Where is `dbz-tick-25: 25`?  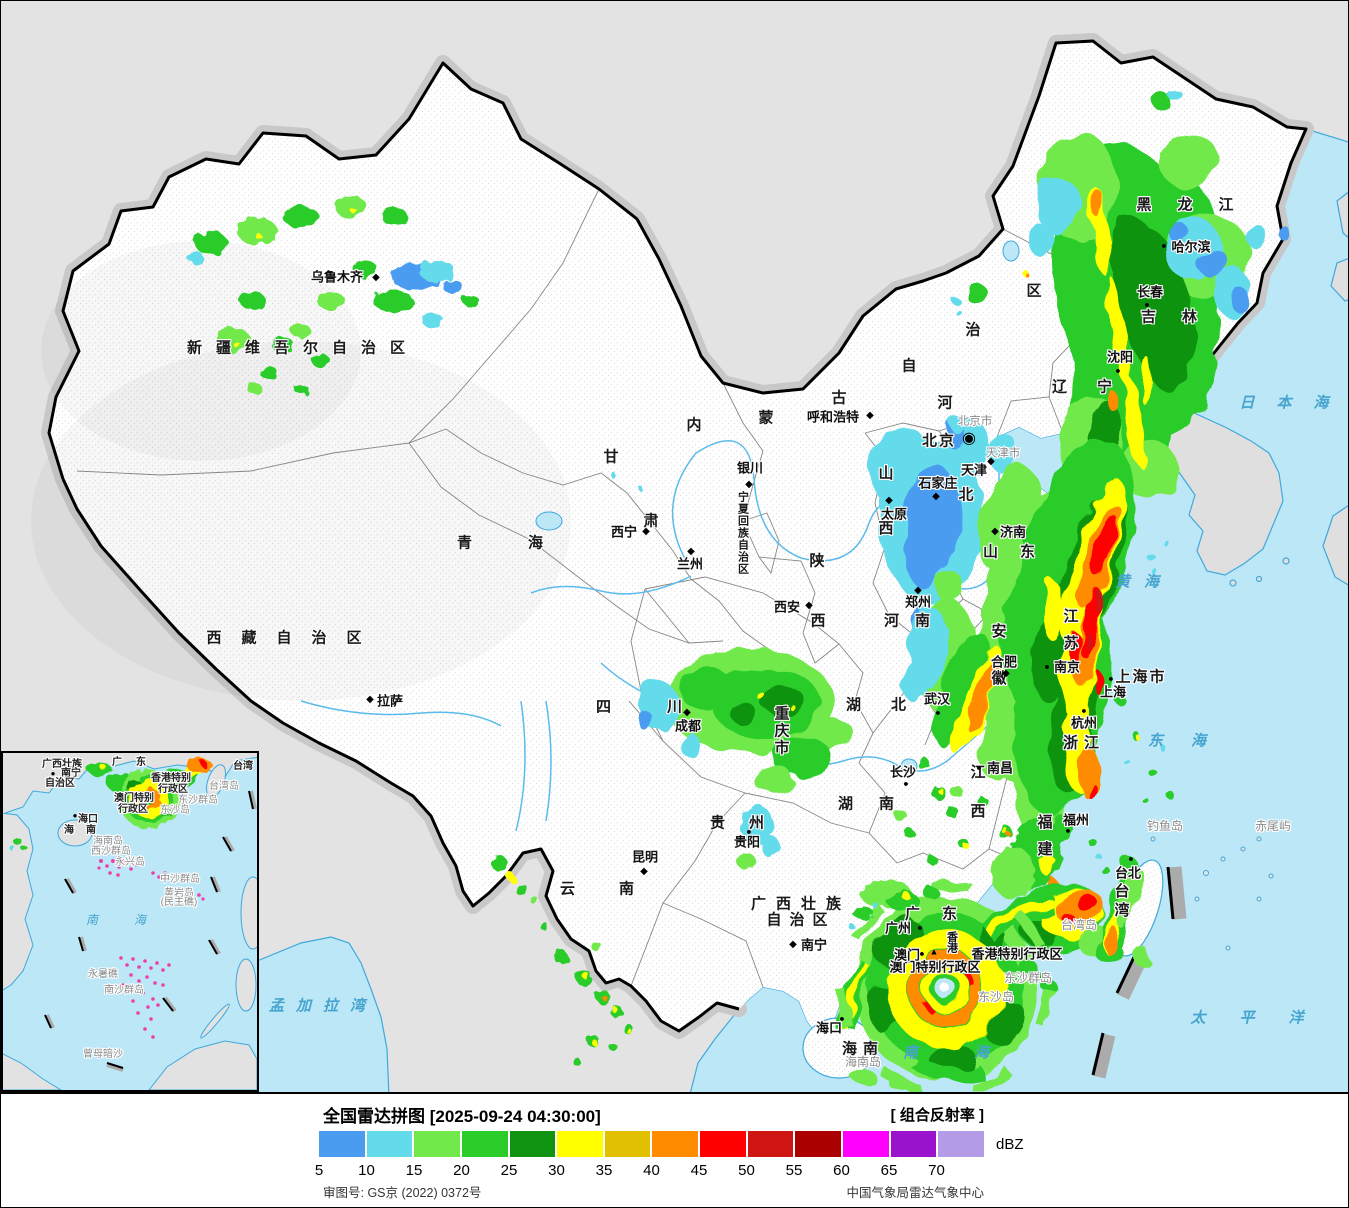 dbz-tick-25: 25 is located at coordinates (509, 1170).